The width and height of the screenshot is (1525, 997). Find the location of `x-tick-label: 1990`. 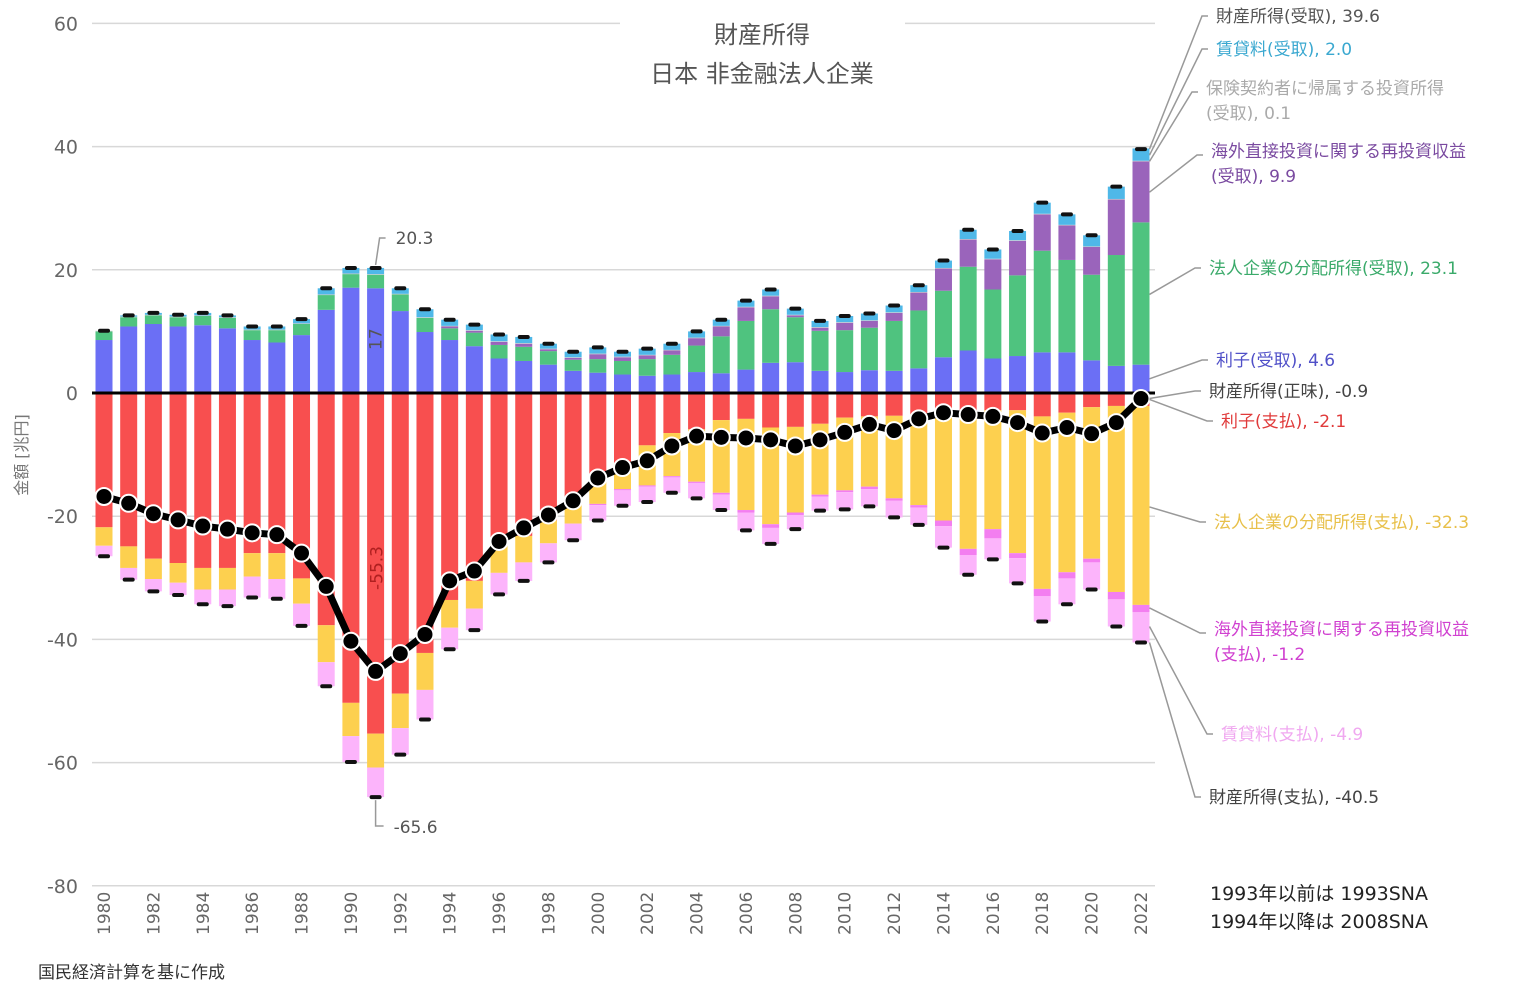

x-tick-label: 1990 is located at coordinates (352, 913).